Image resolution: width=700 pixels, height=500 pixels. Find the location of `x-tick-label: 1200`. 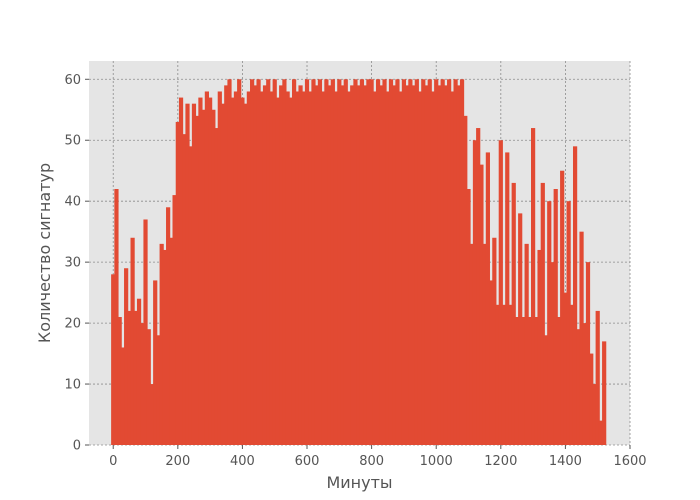

x-tick-label: 1200 is located at coordinates (500, 461).